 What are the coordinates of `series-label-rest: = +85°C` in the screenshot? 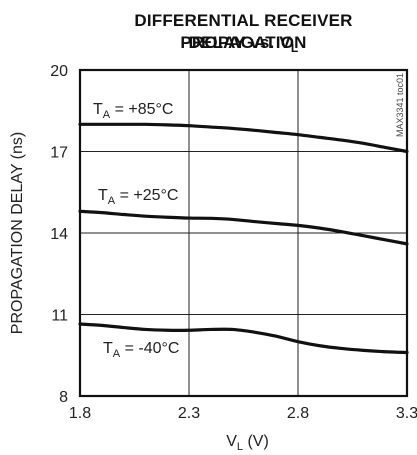 It's located at (141, 109).